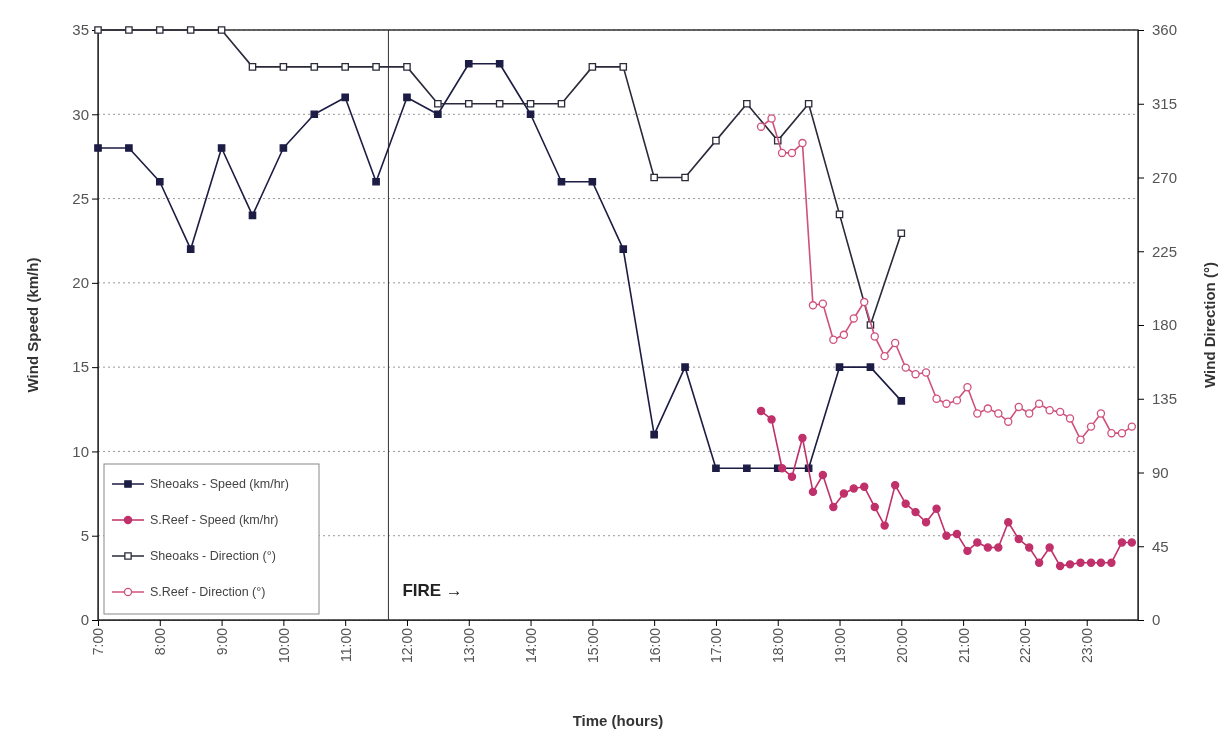 Image resolution: width=1231 pixels, height=738 pixels. What do you see at coordinates (80, 283) in the screenshot?
I see `y-tick-label: 20` at bounding box center [80, 283].